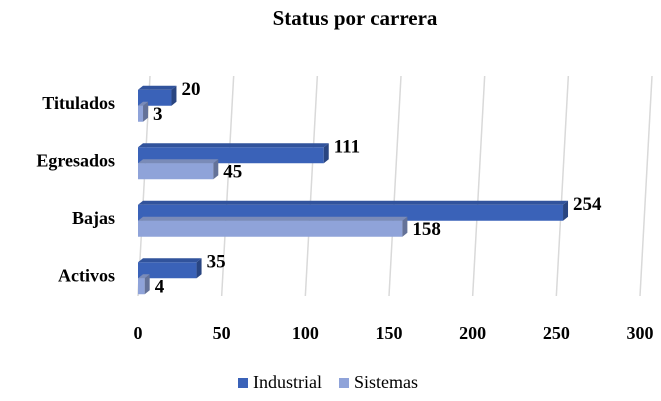 The height and width of the screenshot is (401, 661). I want to click on data-label: 20, so click(190, 89).